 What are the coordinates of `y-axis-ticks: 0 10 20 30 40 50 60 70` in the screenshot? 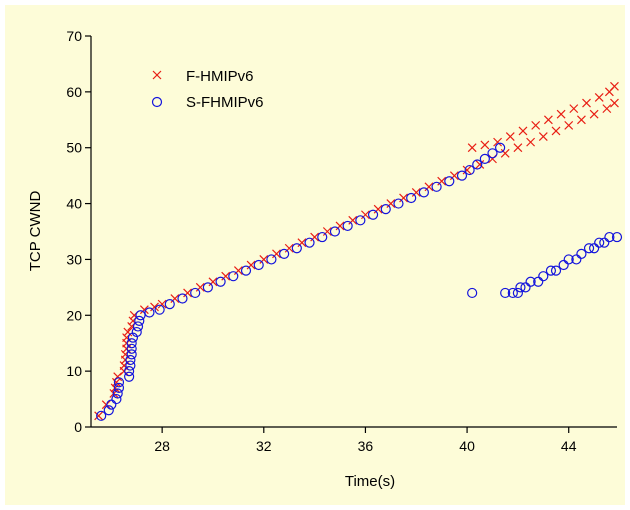 It's located at (78, 231).